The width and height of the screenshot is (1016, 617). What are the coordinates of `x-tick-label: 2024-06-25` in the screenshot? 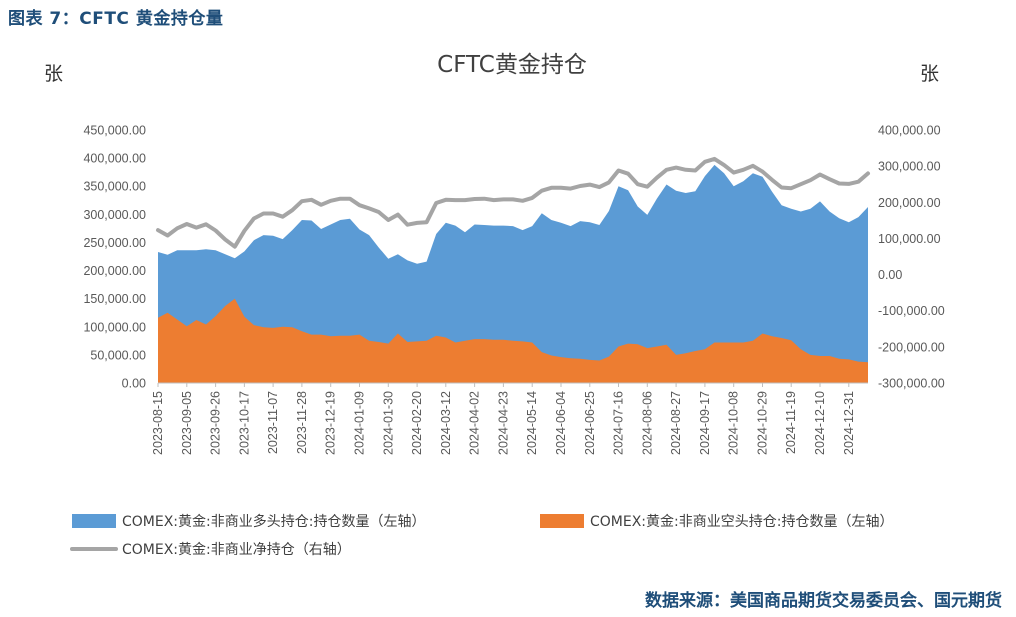 It's located at (590, 423).